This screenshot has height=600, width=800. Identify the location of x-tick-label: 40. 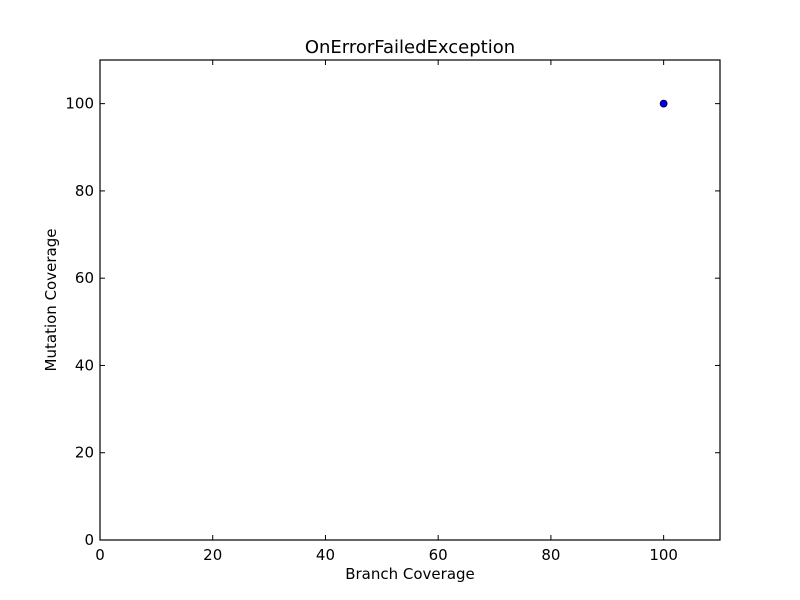
(325, 555).